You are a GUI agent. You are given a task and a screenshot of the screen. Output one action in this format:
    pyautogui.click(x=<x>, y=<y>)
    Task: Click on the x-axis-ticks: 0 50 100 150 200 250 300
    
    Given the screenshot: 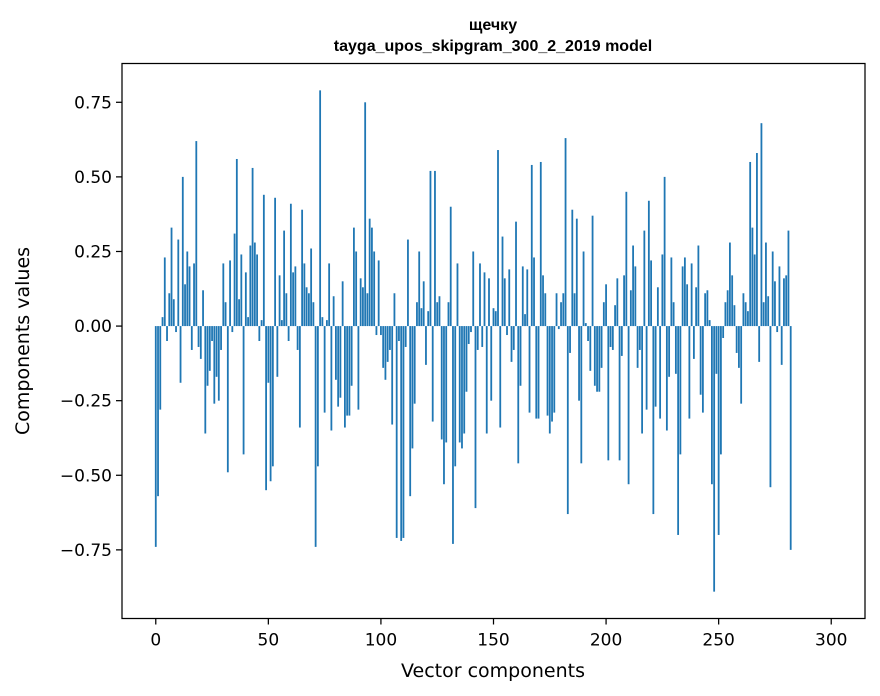 What is the action you would take?
    pyautogui.click(x=498, y=634)
    